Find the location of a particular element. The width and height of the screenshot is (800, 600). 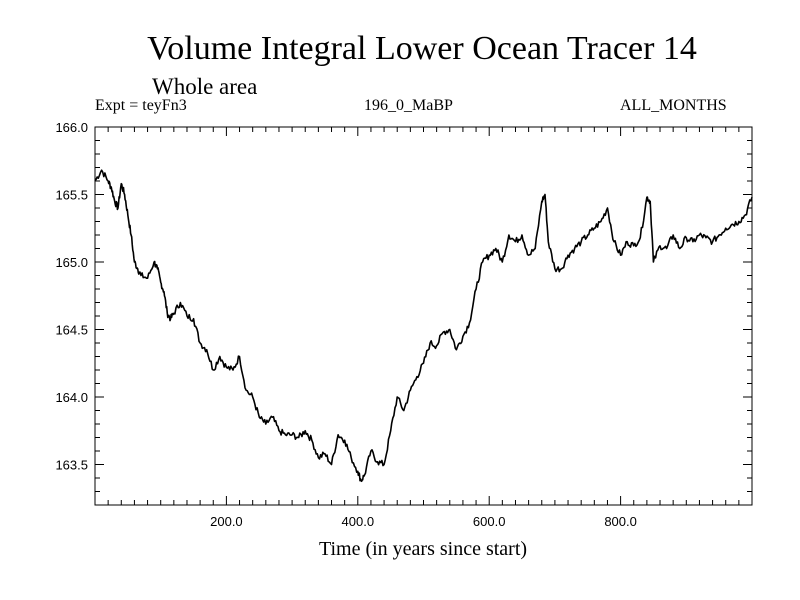

y-tick-label: 165.5 is located at coordinates (71, 195).